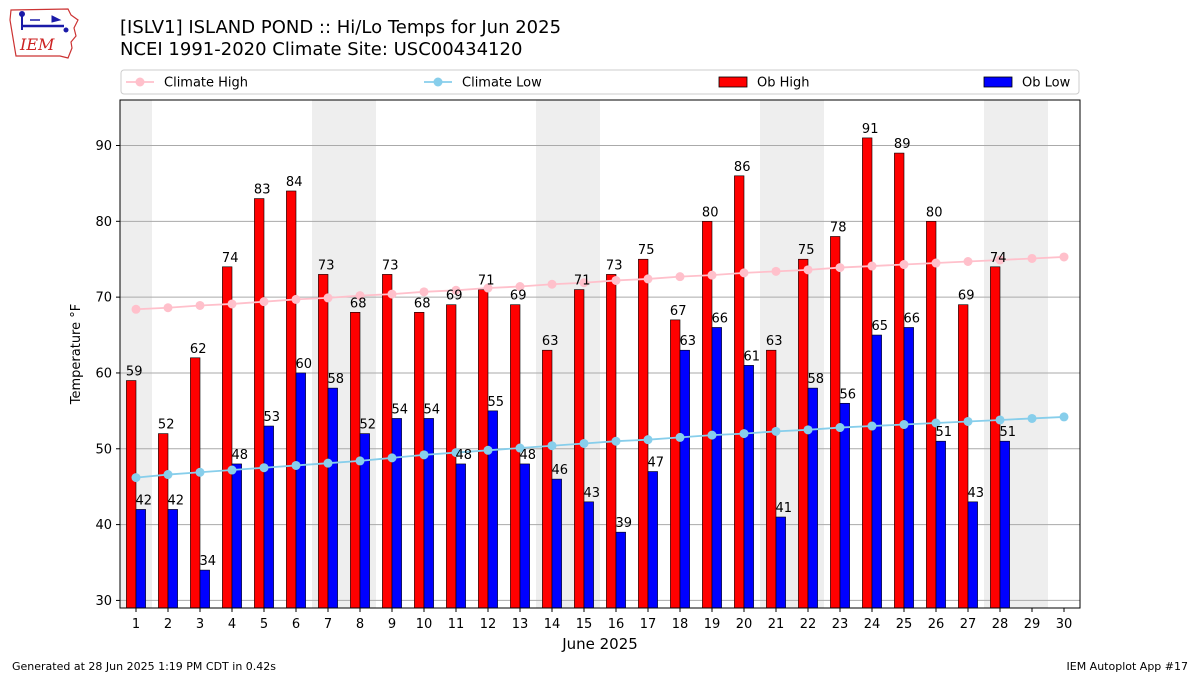  Describe the element at coordinates (134, 372) in the screenshot. I see `ob-high-label: 59` at that location.